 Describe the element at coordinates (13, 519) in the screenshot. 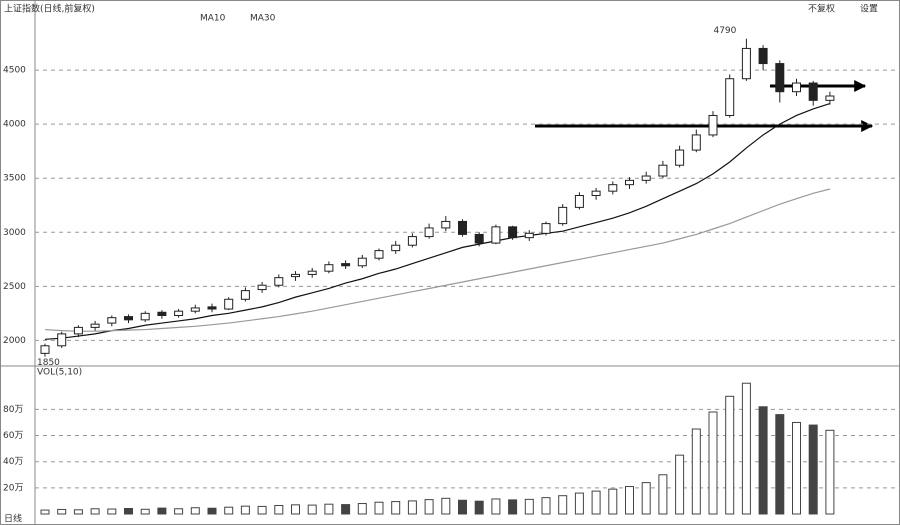

I see `footer: 日线` at that location.